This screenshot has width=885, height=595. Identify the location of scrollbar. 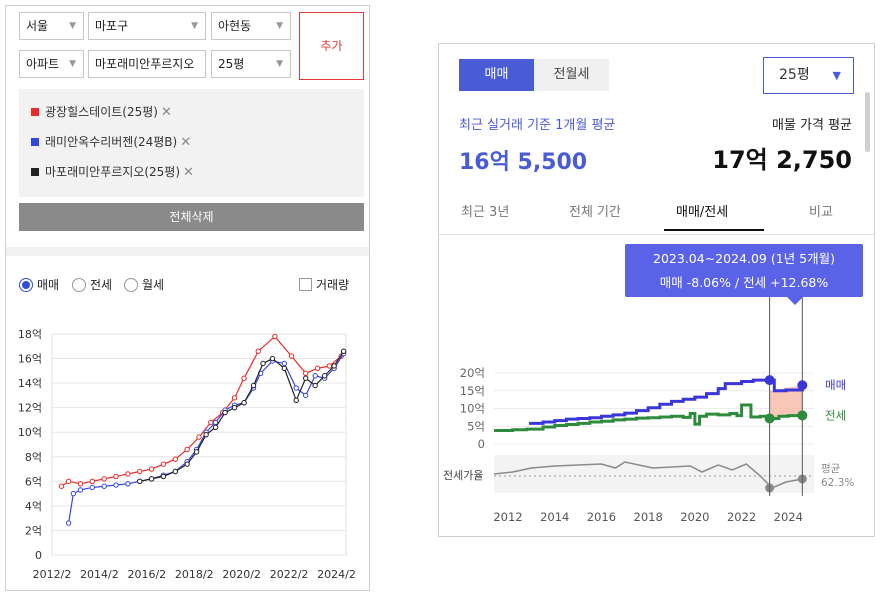
(867, 122).